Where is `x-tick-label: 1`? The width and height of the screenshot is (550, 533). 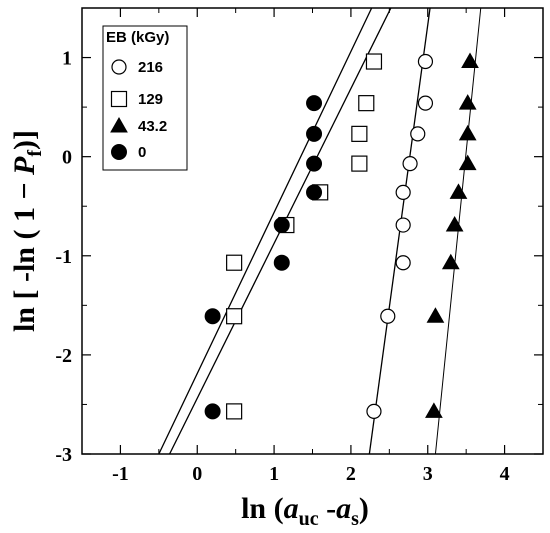
x-tick-label: 1 is located at coordinates (274, 474).